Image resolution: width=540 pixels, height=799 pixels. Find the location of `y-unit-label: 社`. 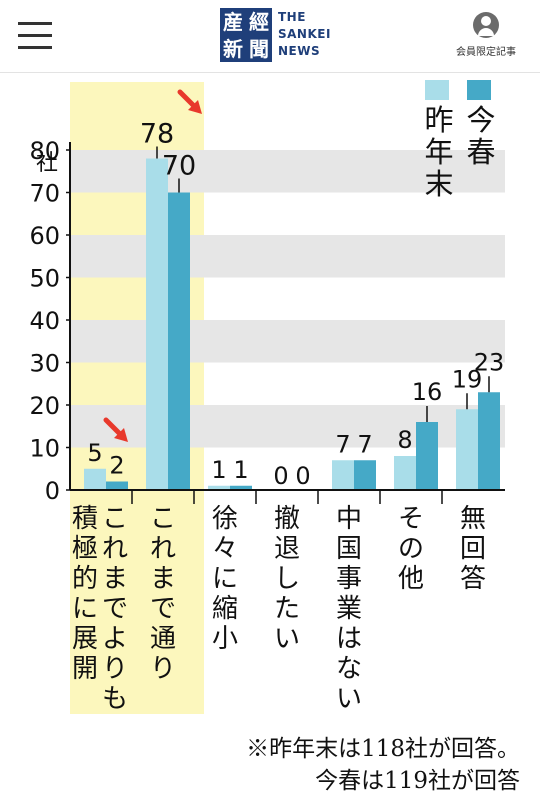

y-unit-label: 社 is located at coordinates (47, 163).